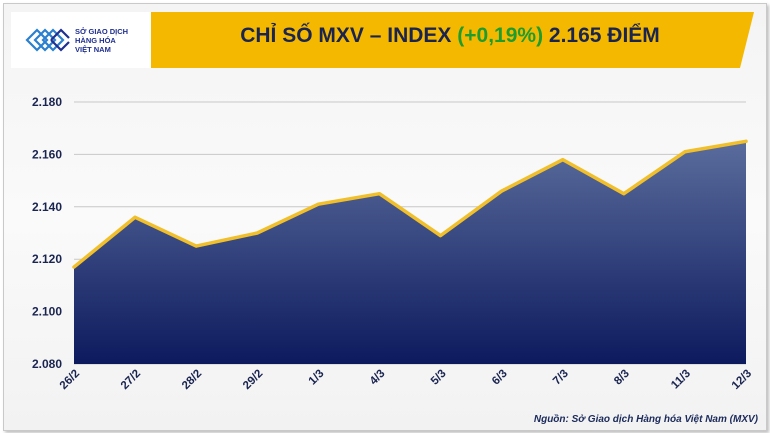  What do you see at coordinates (131, 380) in the screenshot?
I see `x-tick-label: 27/2` at bounding box center [131, 380].